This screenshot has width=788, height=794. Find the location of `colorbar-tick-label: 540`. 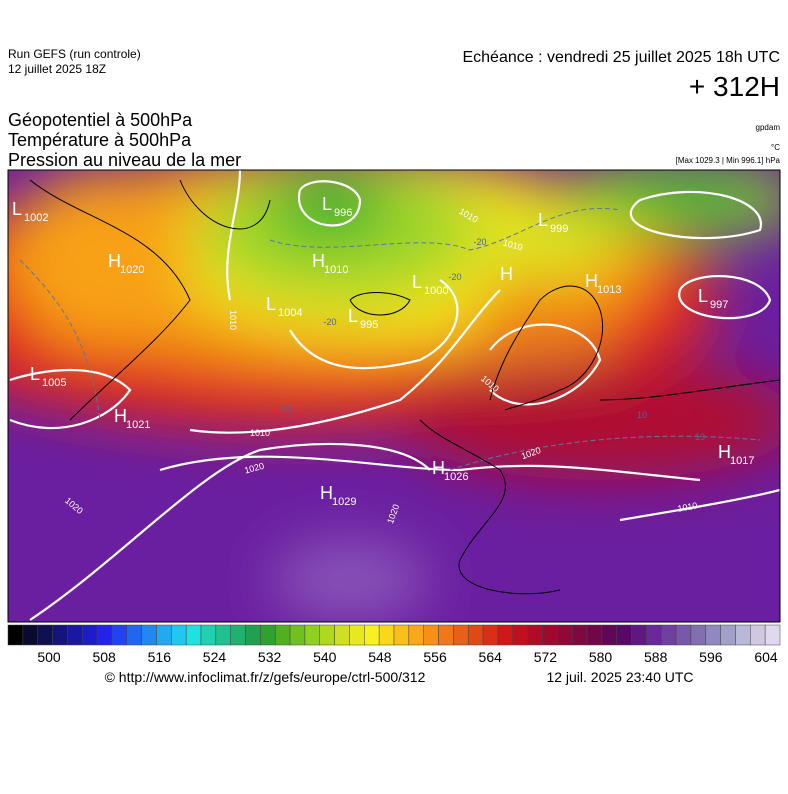

colorbar-tick-label: 540 is located at coordinates (325, 657).